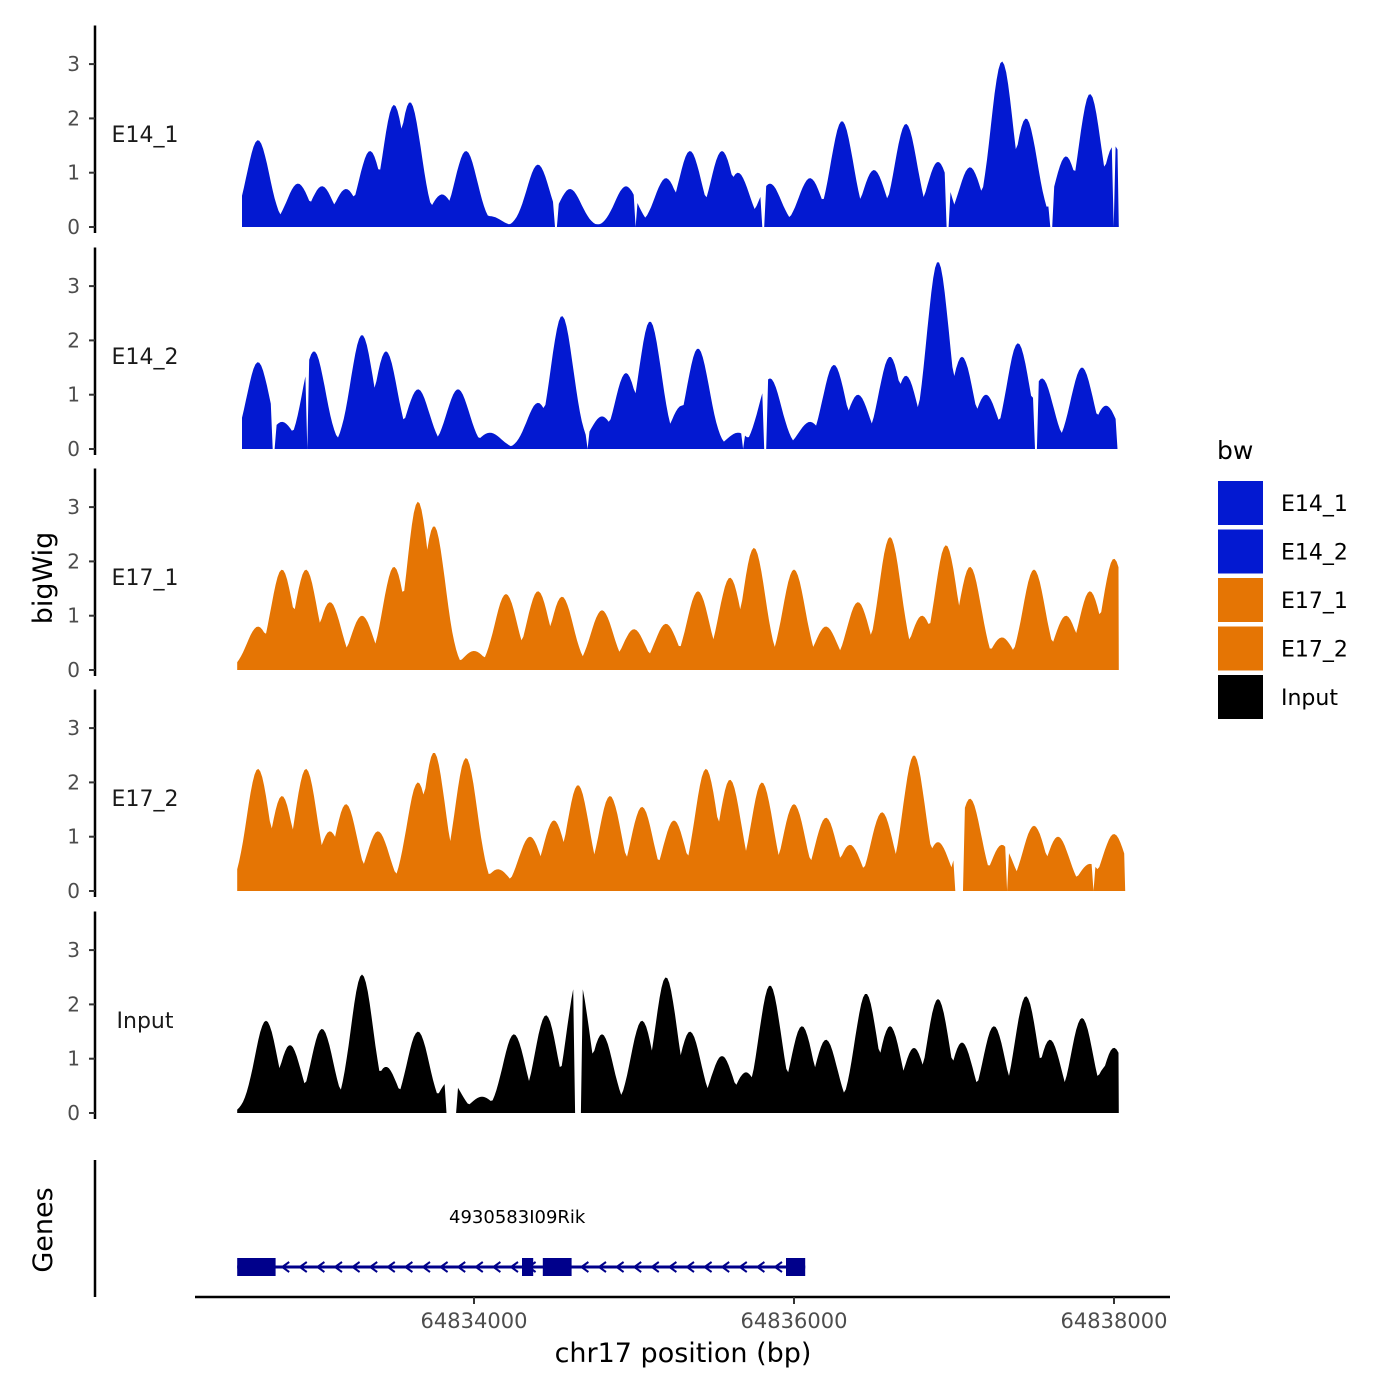  What do you see at coordinates (1282, 577) in the screenshot?
I see `legend: bw E14_1 E14_2 E17_1 E17_2 Input` at bounding box center [1282, 577].